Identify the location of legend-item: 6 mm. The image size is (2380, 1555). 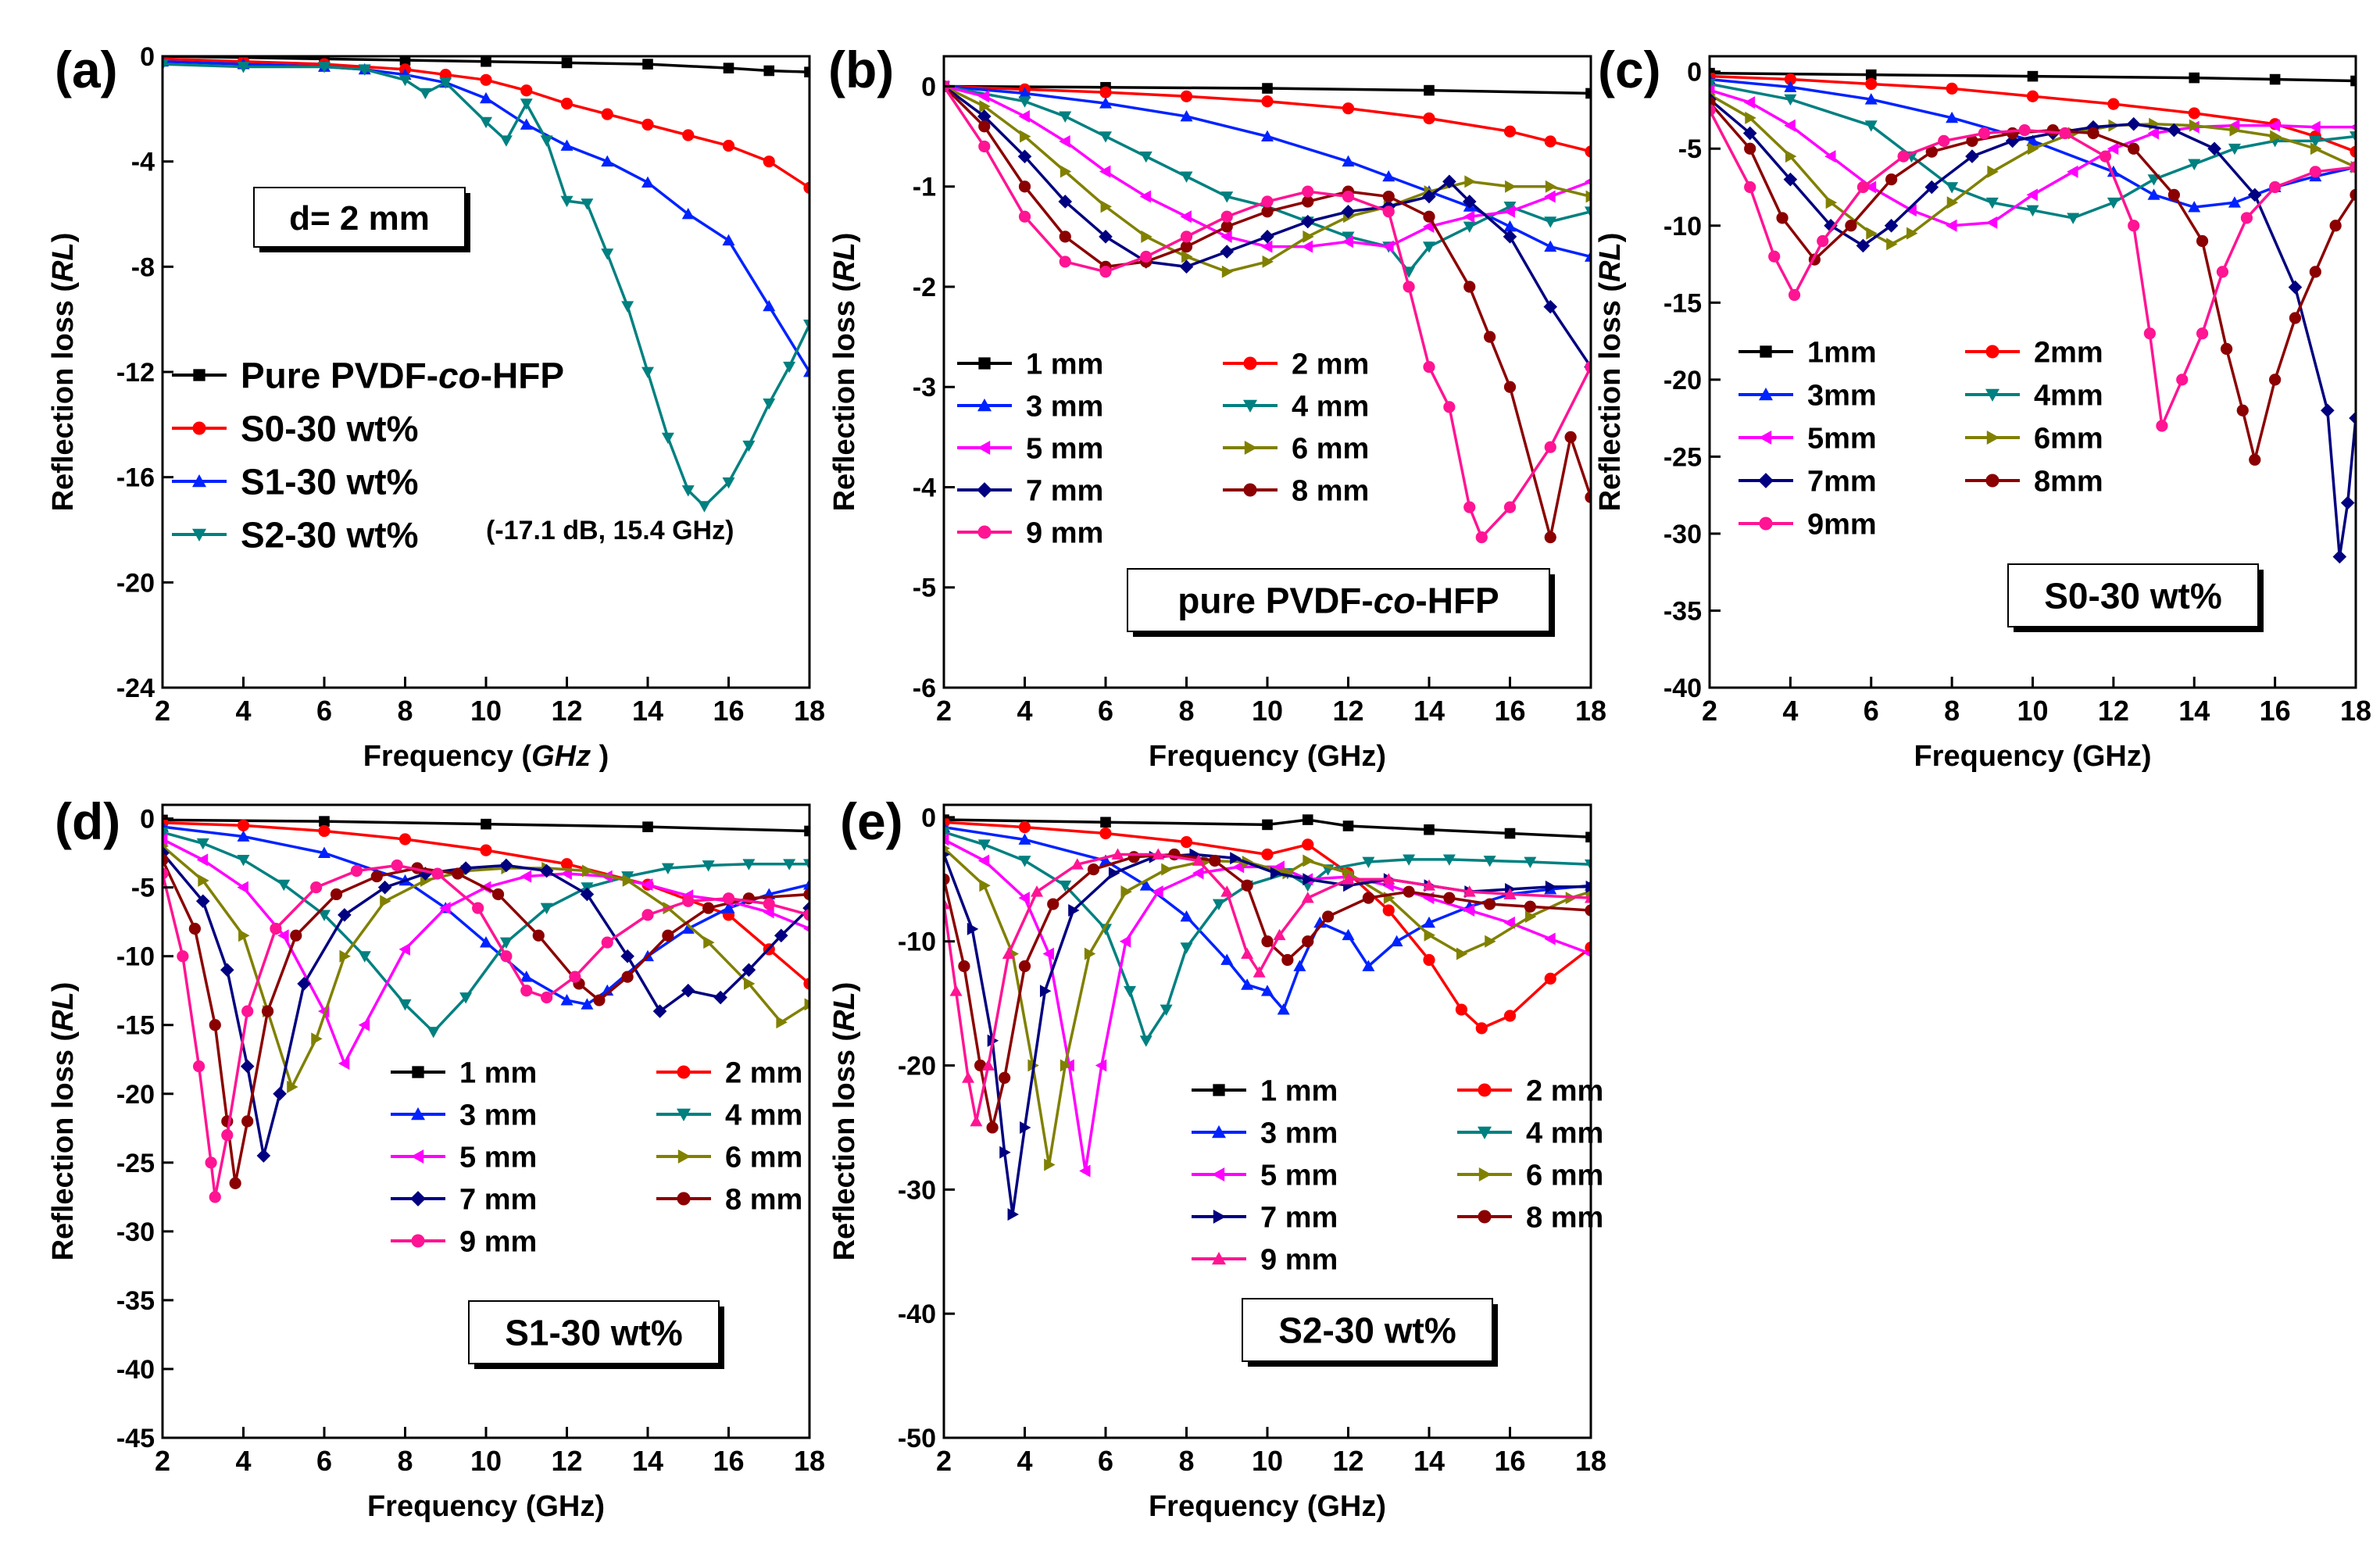
(1530, 1176).